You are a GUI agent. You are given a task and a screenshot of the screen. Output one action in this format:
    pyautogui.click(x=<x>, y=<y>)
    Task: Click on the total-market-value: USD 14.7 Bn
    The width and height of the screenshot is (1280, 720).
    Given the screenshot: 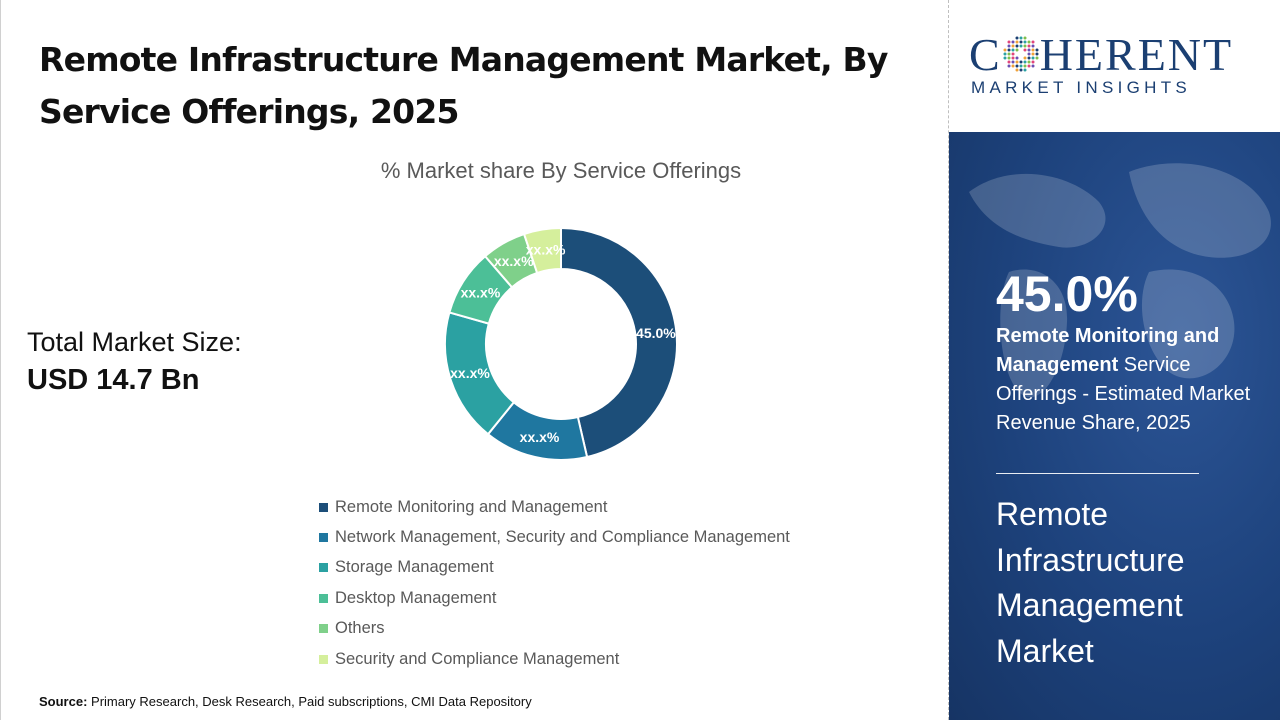 What is the action you would take?
    pyautogui.click(x=113, y=380)
    